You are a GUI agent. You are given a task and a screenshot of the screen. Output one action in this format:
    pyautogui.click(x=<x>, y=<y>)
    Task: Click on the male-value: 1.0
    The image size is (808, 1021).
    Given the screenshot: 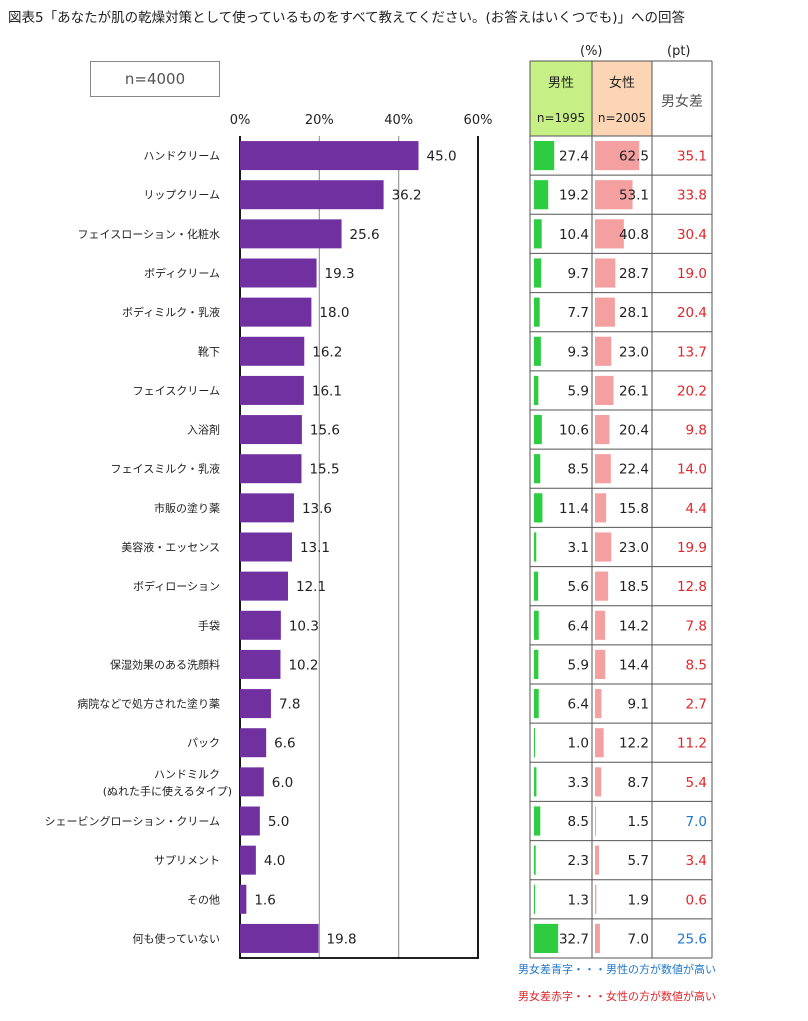 What is the action you would take?
    pyautogui.click(x=578, y=744)
    